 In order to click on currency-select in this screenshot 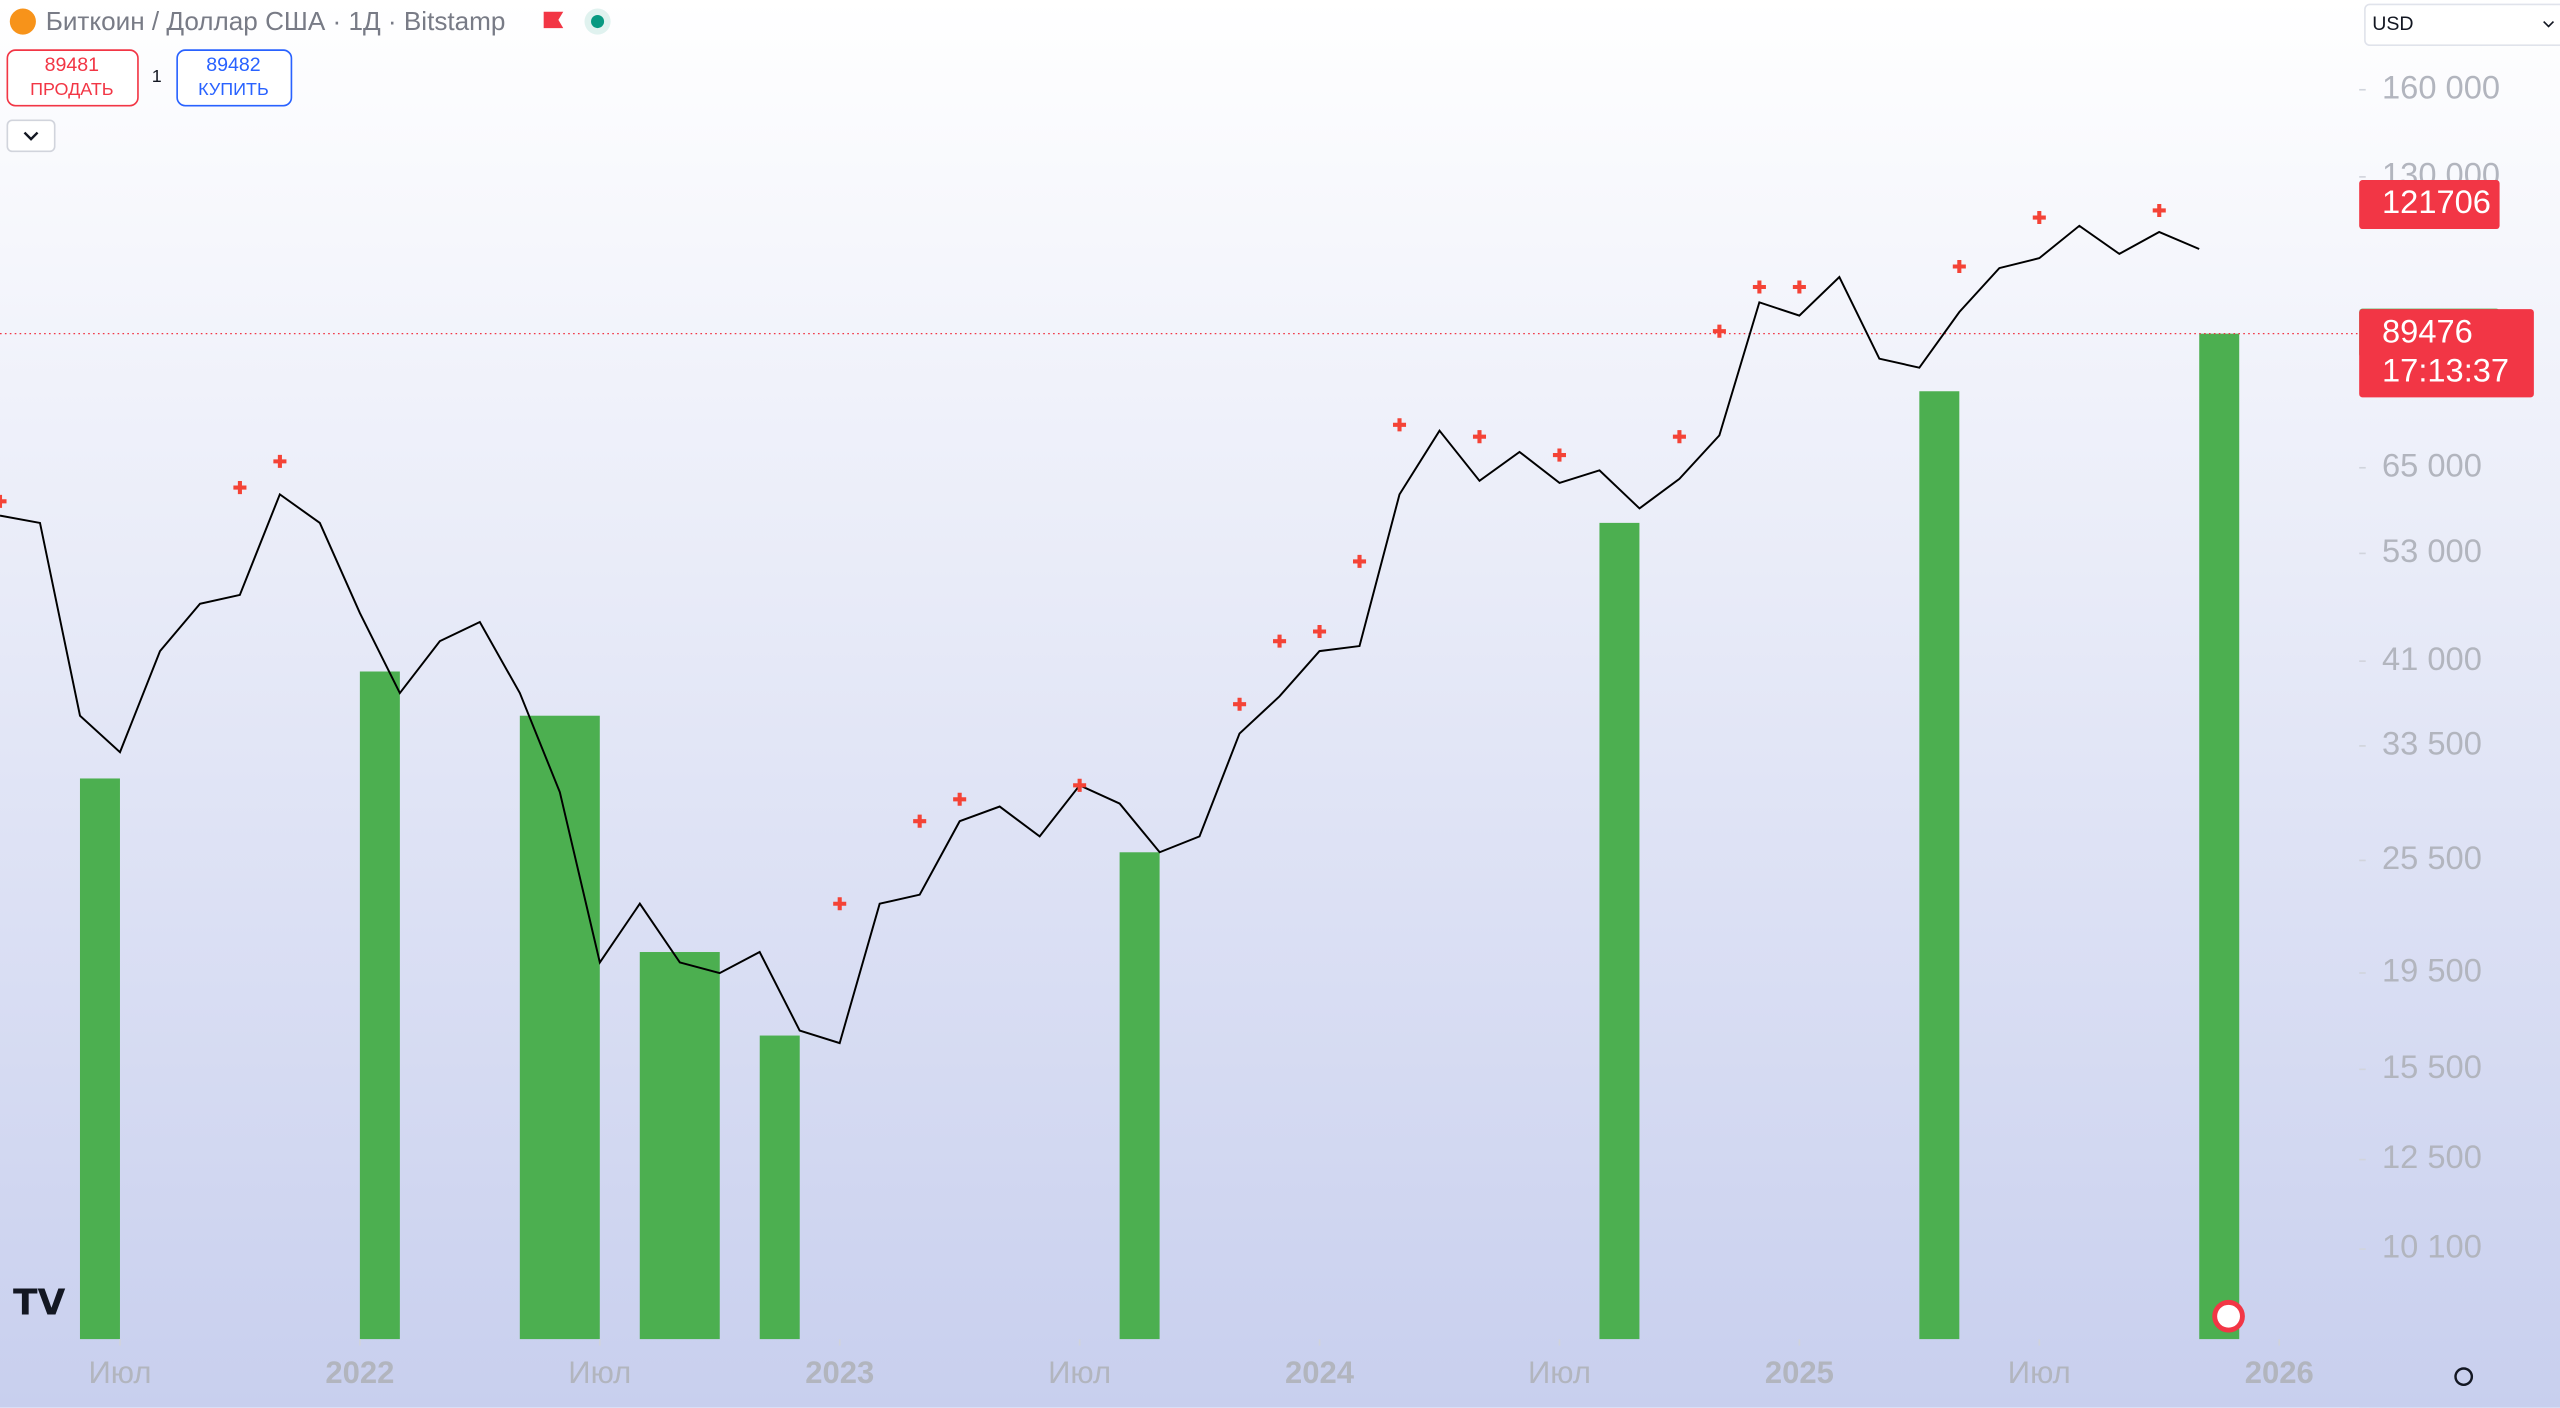, I will do `click(2462, 25)`.